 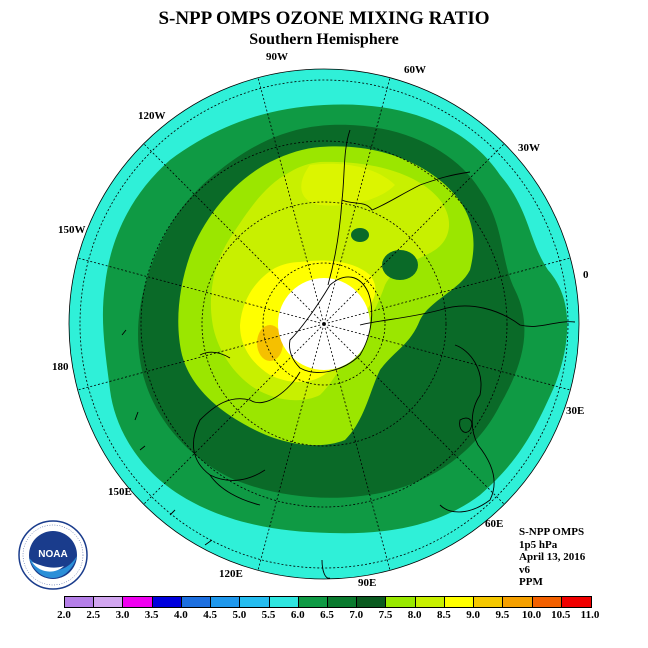 What do you see at coordinates (561, 615) in the screenshot?
I see `colorbar-tick-label: 10.5` at bounding box center [561, 615].